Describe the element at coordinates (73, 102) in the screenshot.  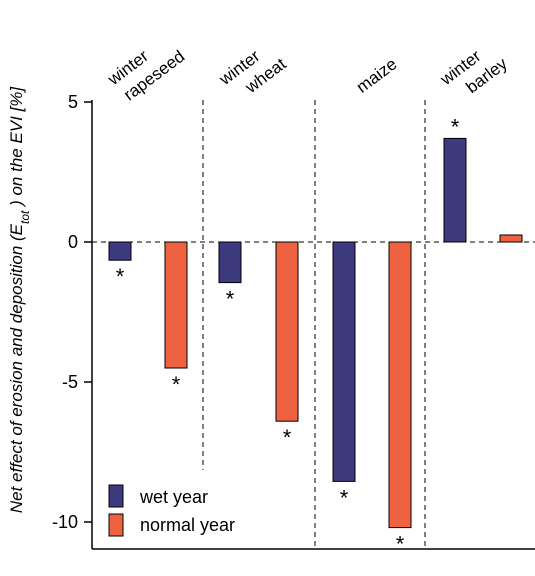
I see `y-tick-label: 5` at that location.